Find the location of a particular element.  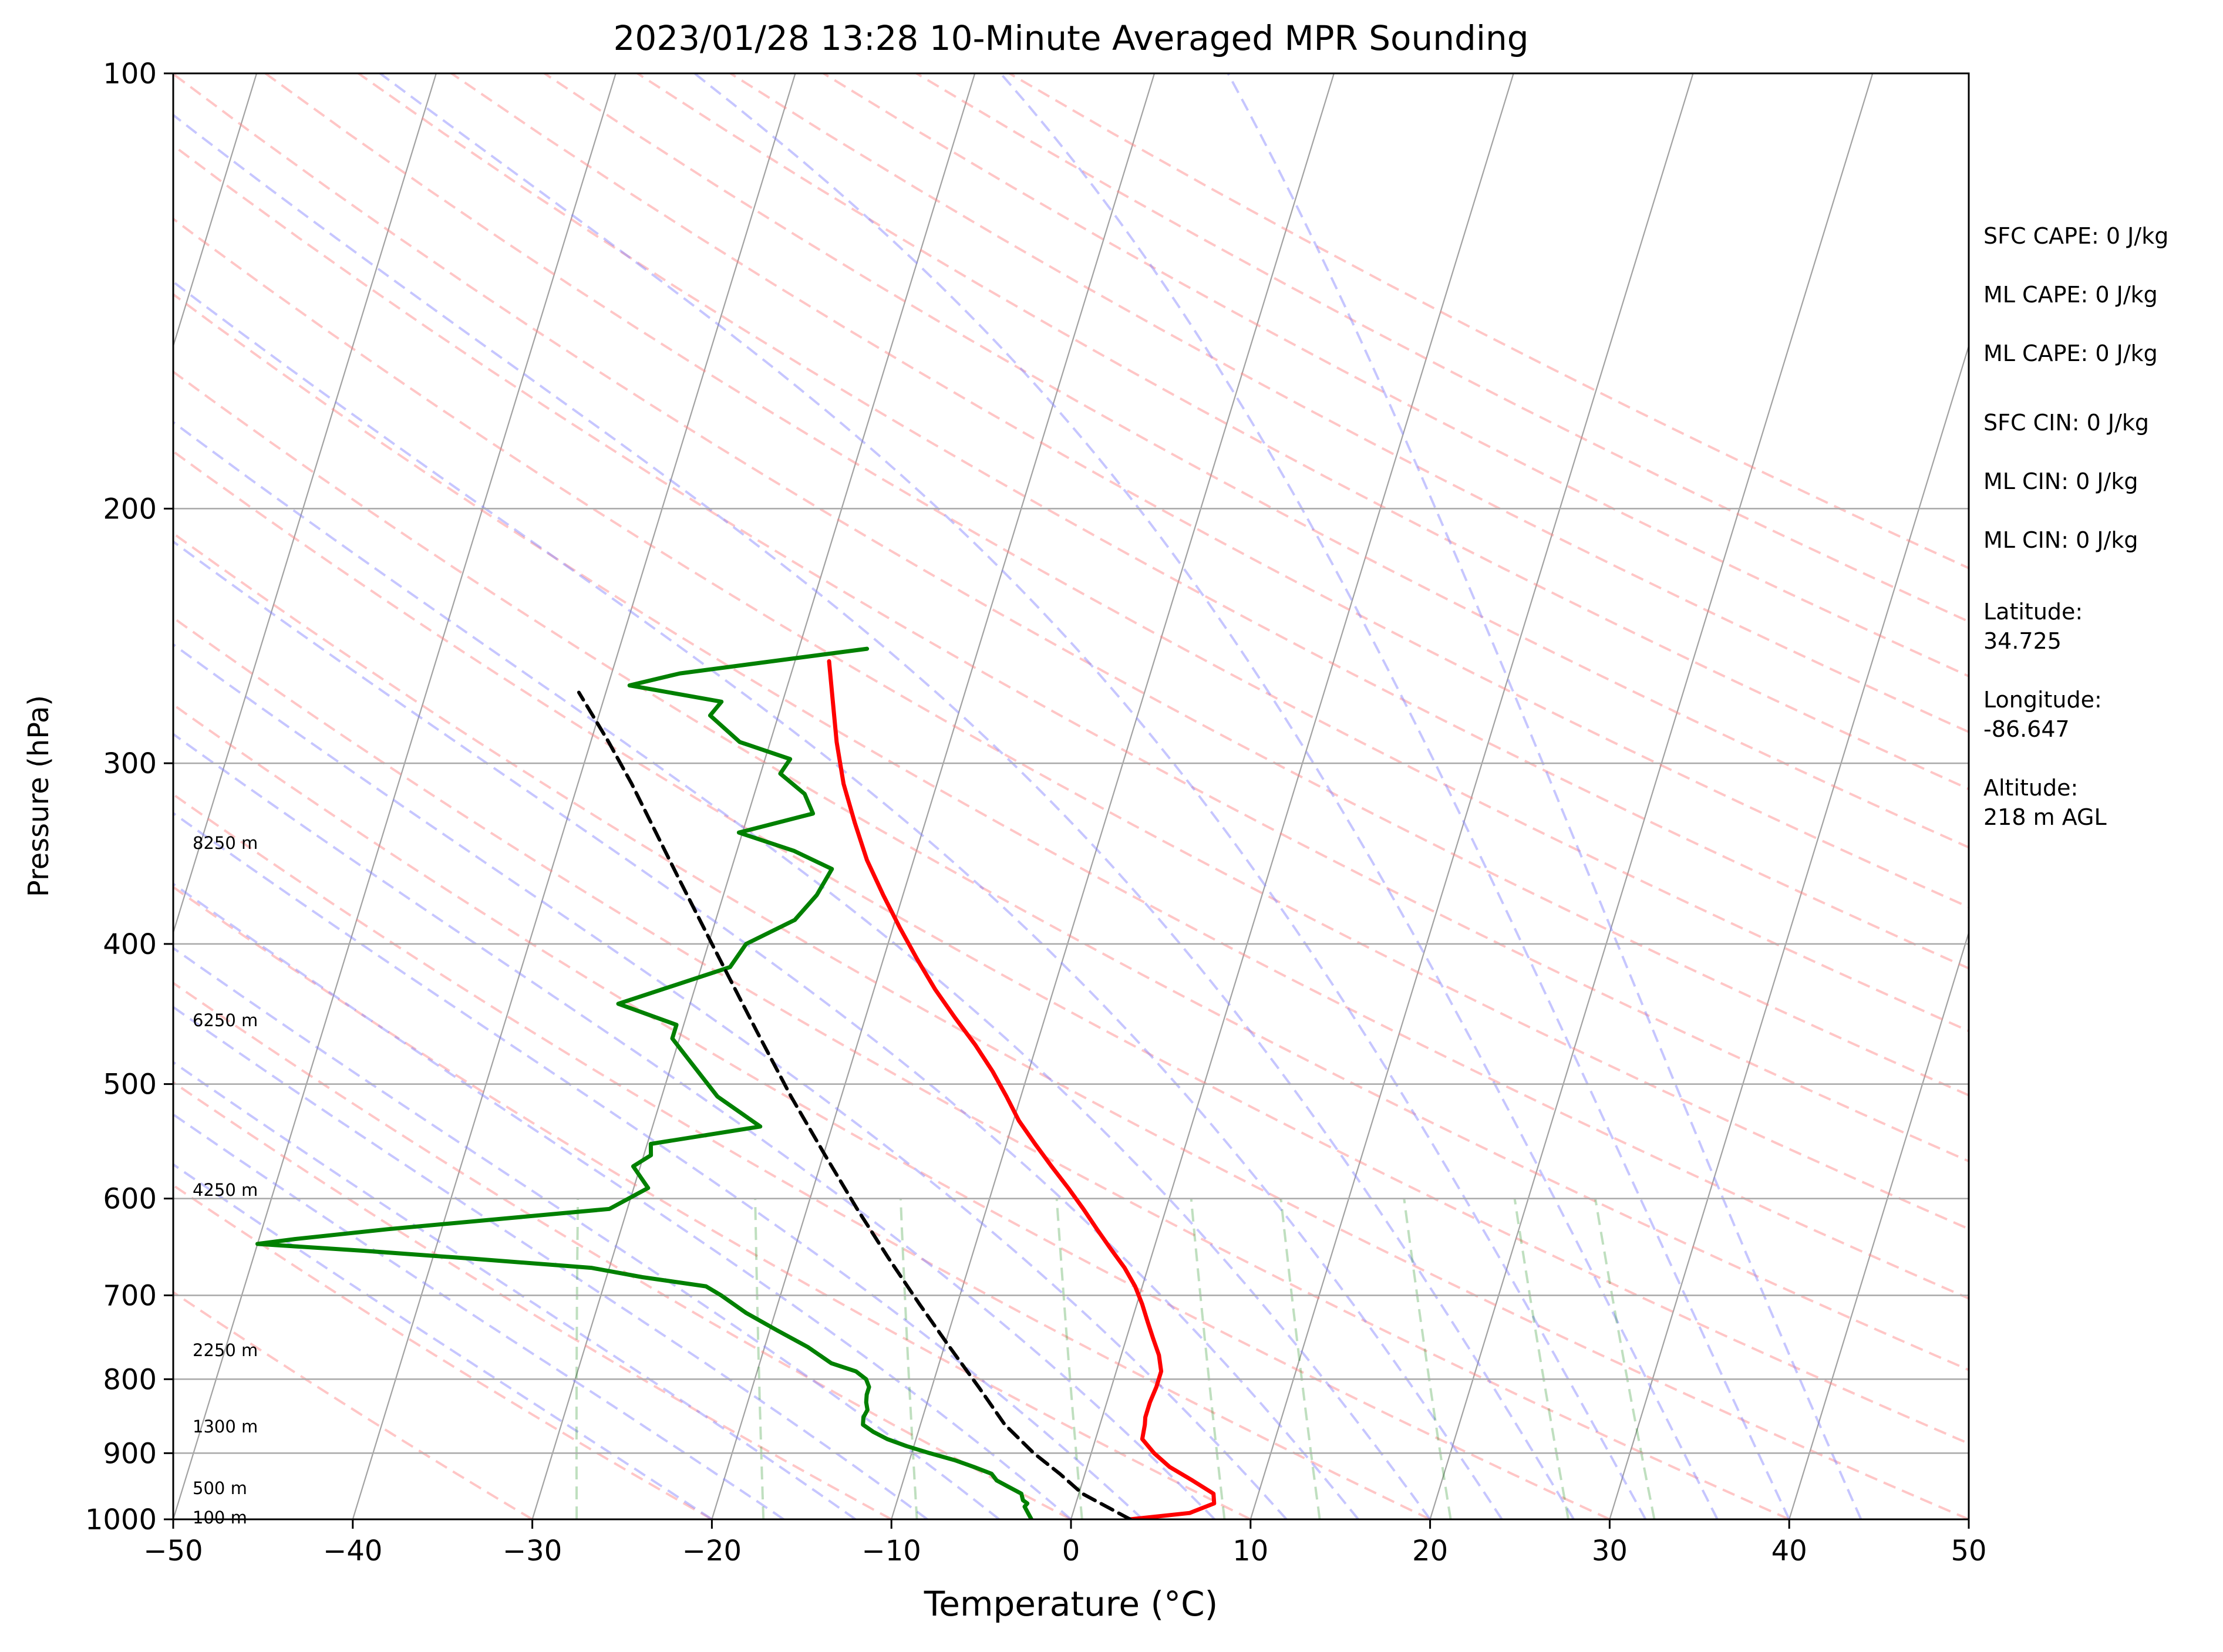

y-tick-label: 800 is located at coordinates (130, 1379).